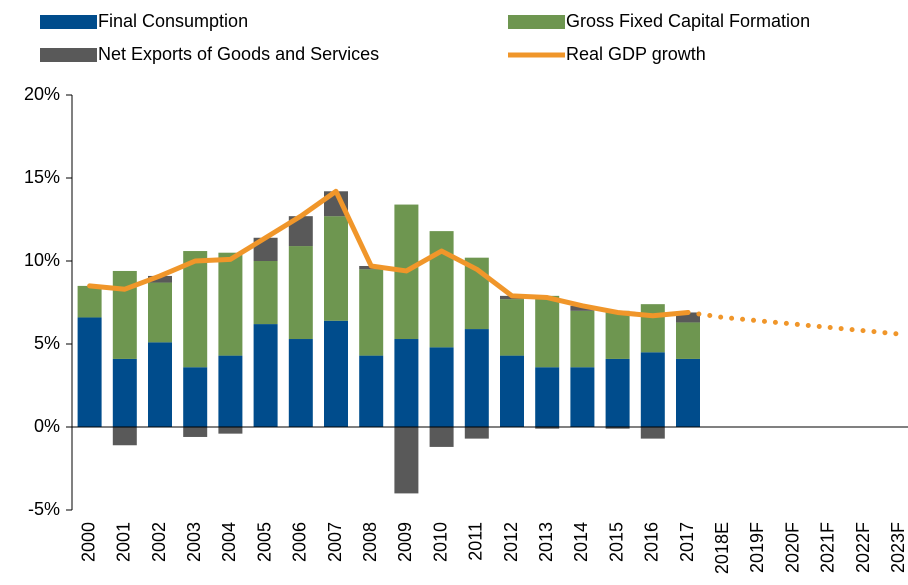 The width and height of the screenshot is (908, 585). I want to click on y-tick-label: 0%, so click(47, 426).